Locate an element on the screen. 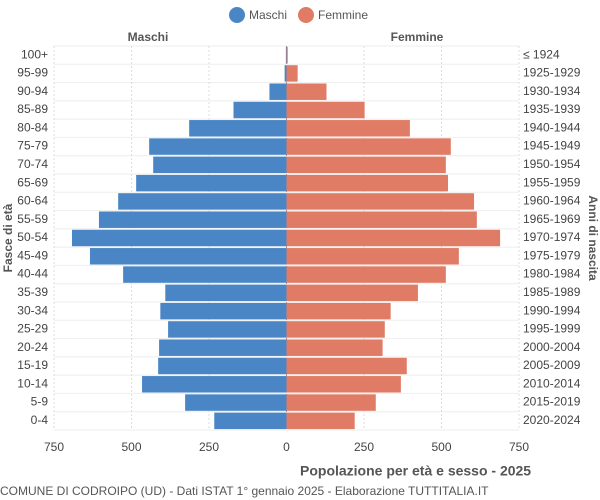  y-tick-label: 40-44 is located at coordinates (32, 274).